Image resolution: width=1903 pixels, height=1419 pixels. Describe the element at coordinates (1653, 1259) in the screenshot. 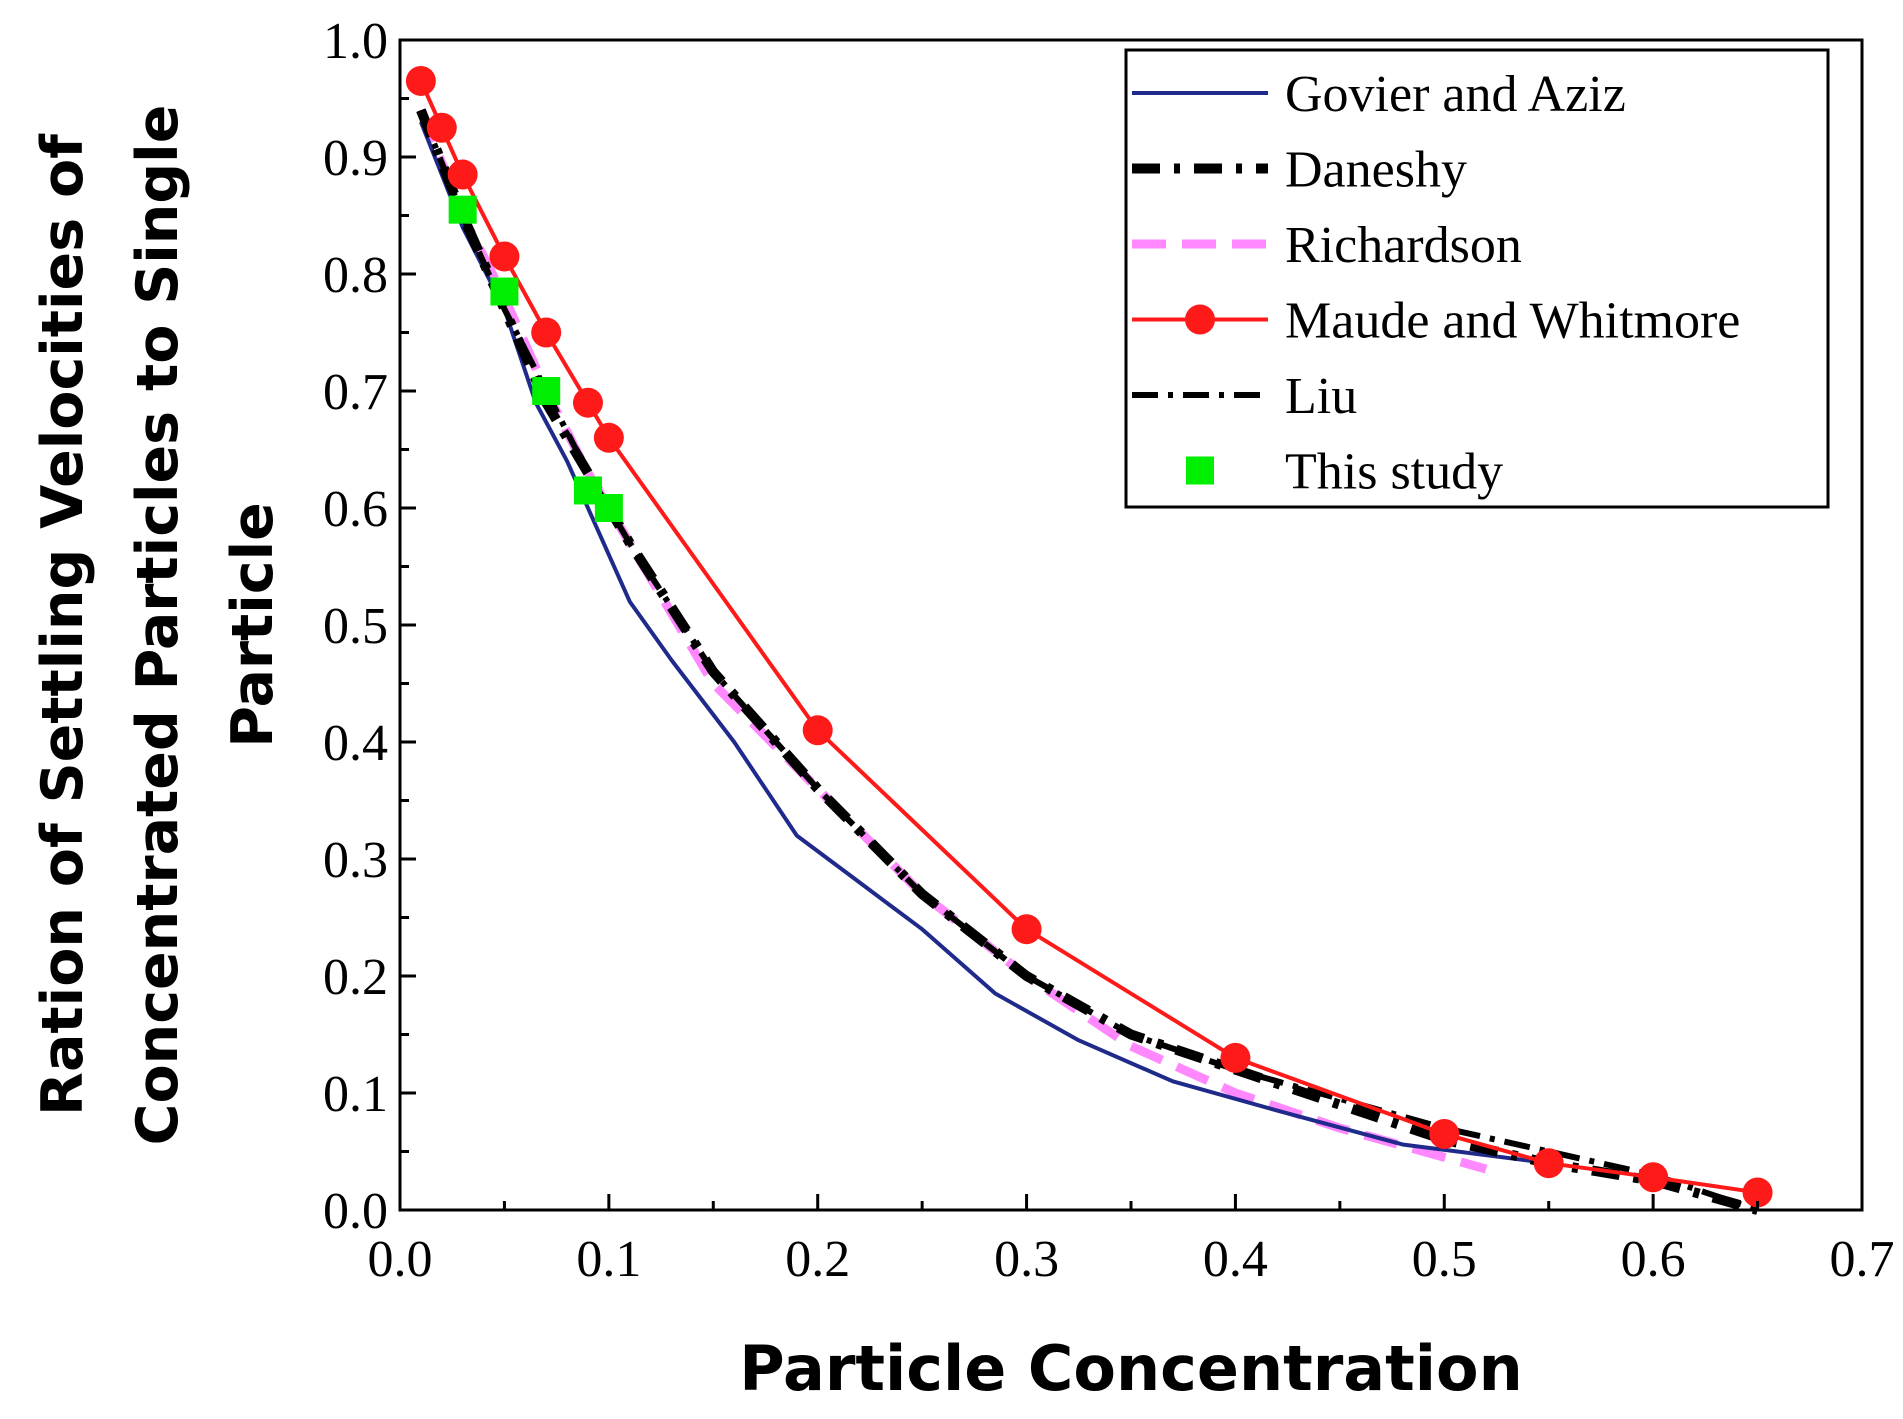

I see `x-tick-label: 0.6` at that location.